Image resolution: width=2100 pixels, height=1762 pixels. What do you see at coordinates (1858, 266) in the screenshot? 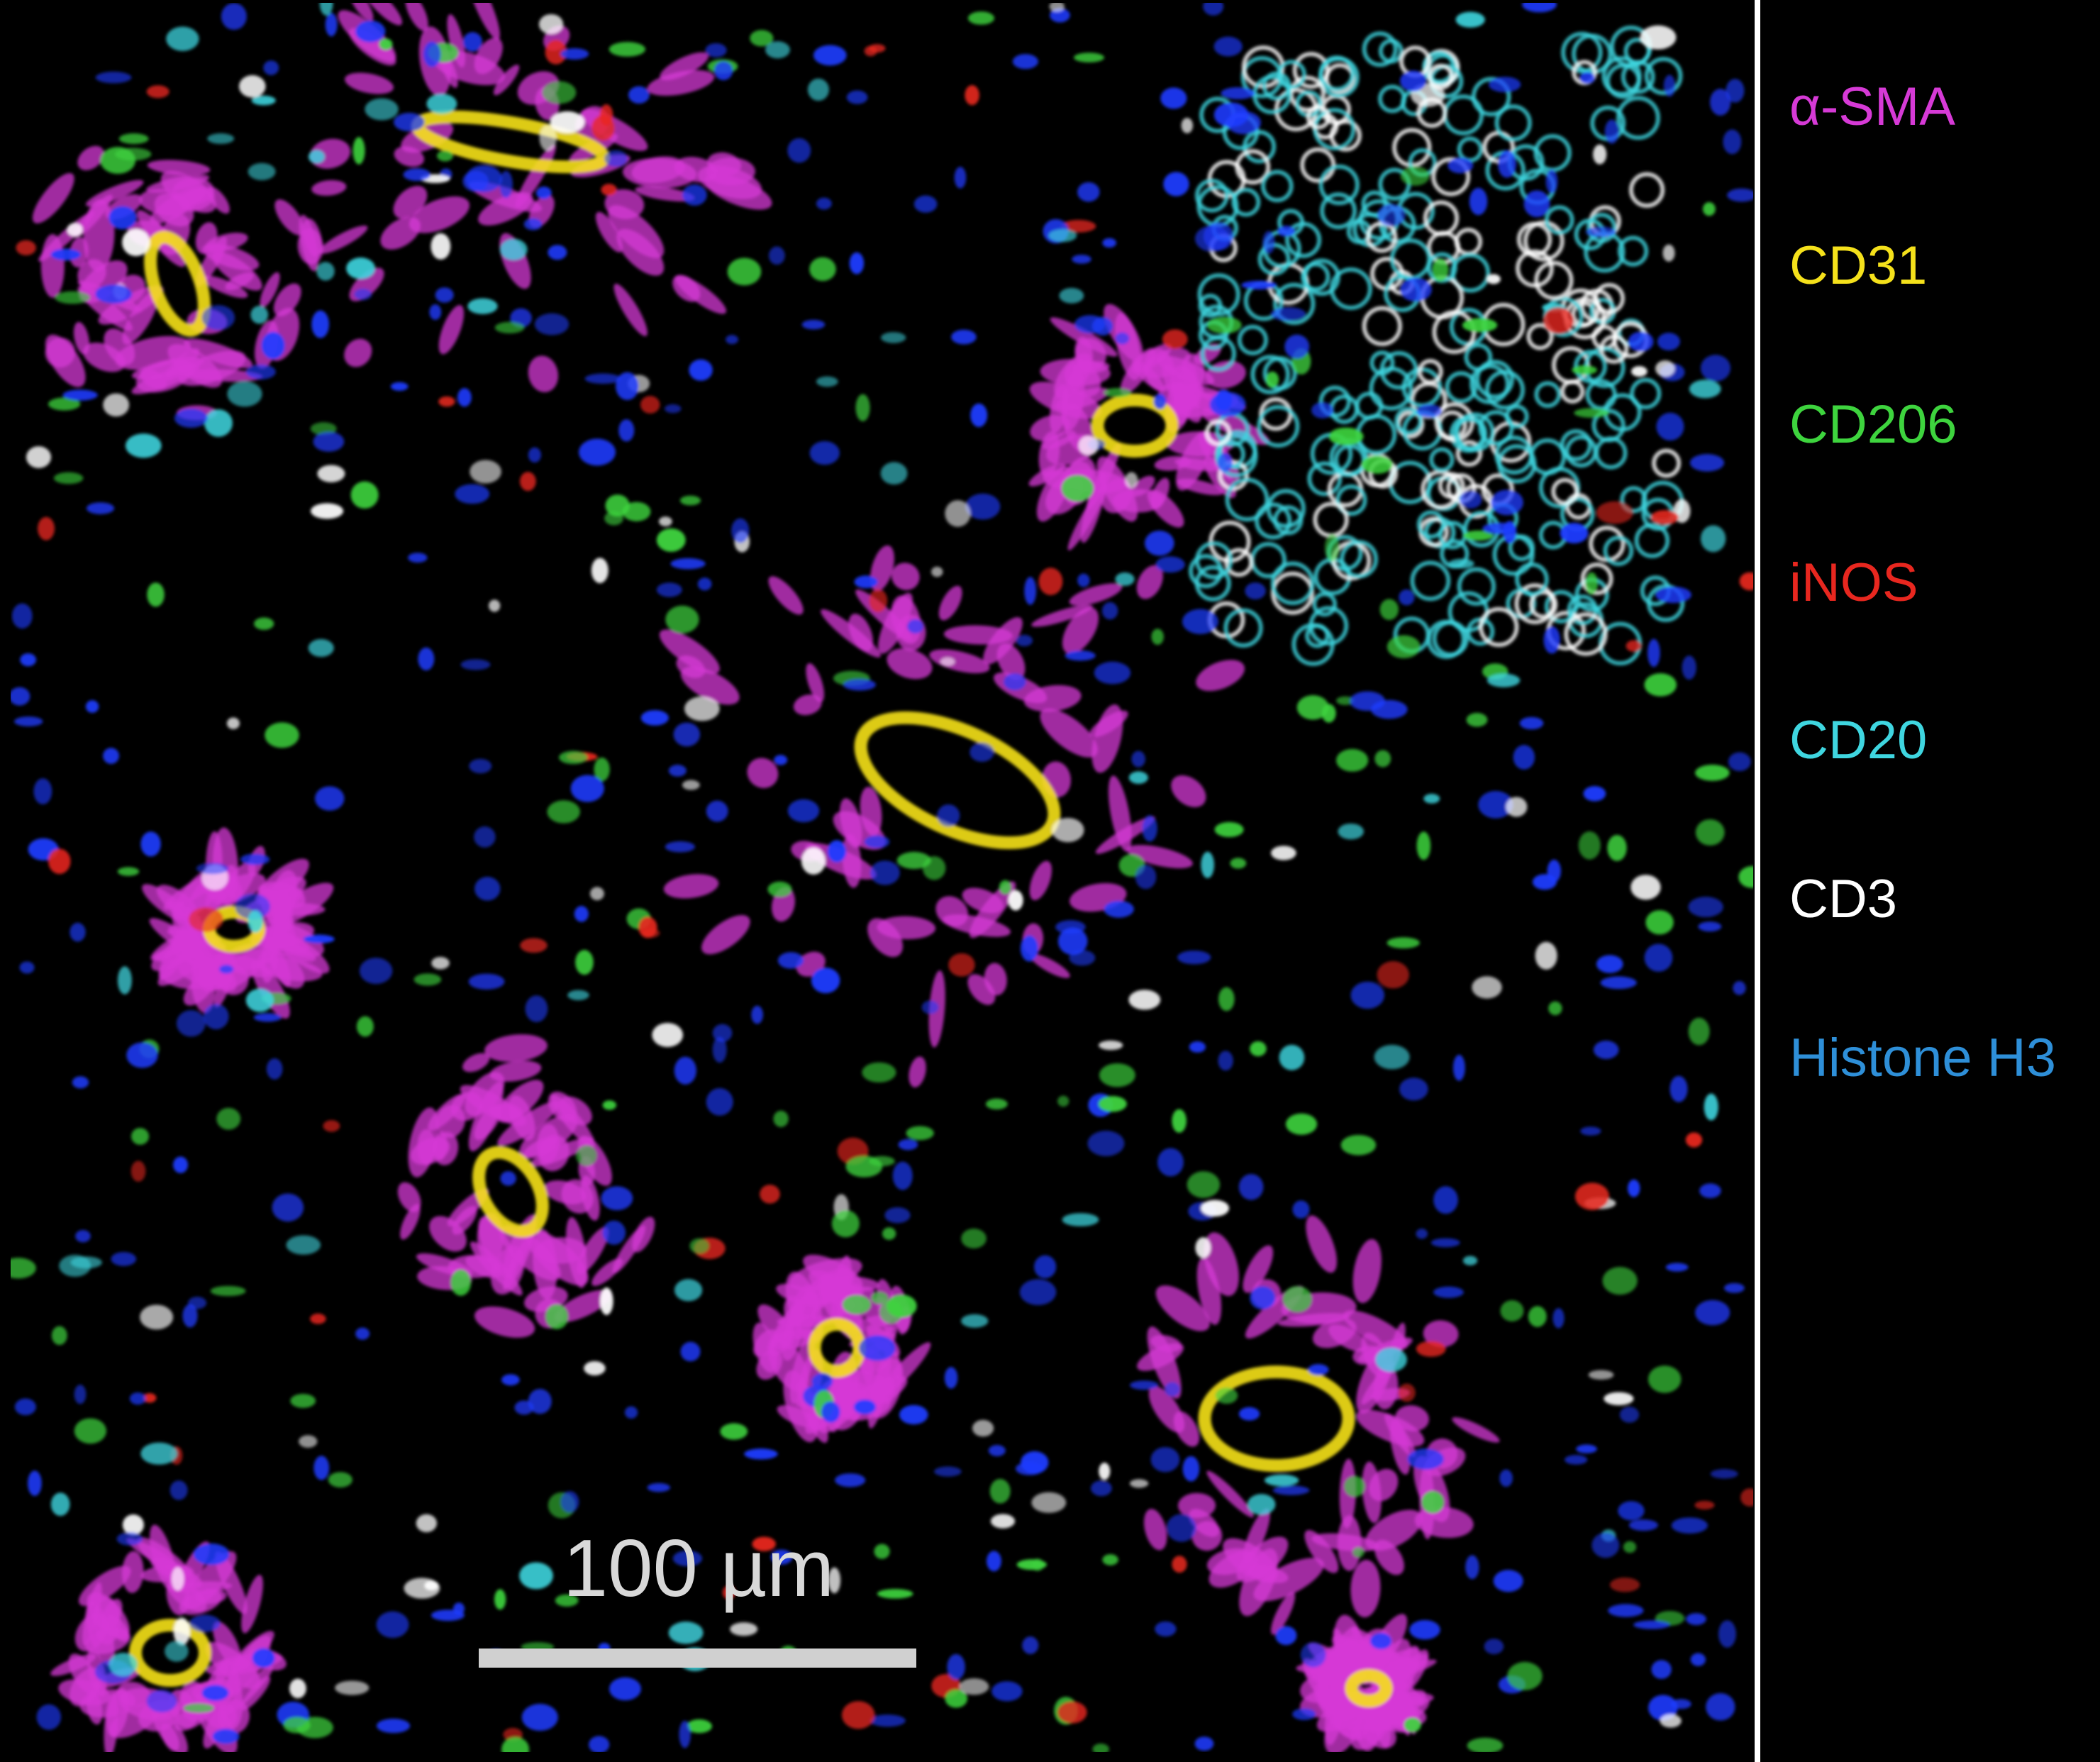
I see `legend-label: CD31` at bounding box center [1858, 266].